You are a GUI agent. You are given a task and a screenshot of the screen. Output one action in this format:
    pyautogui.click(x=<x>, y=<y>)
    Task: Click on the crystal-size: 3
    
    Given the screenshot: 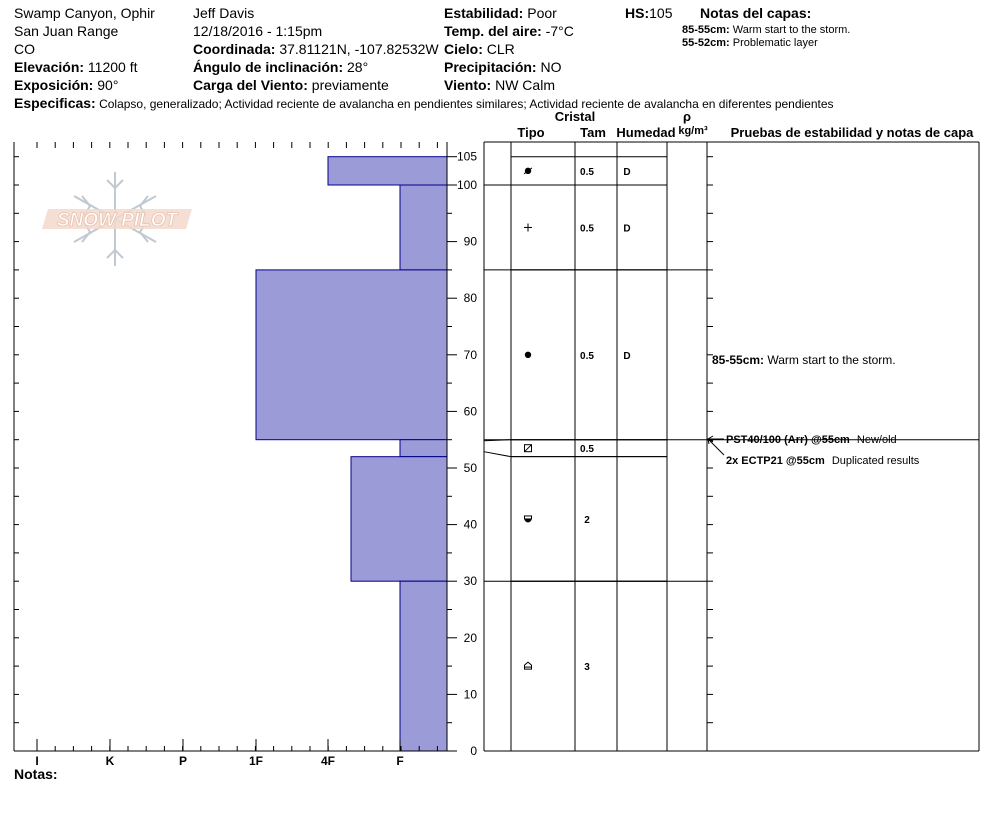 What is the action you would take?
    pyautogui.click(x=587, y=667)
    